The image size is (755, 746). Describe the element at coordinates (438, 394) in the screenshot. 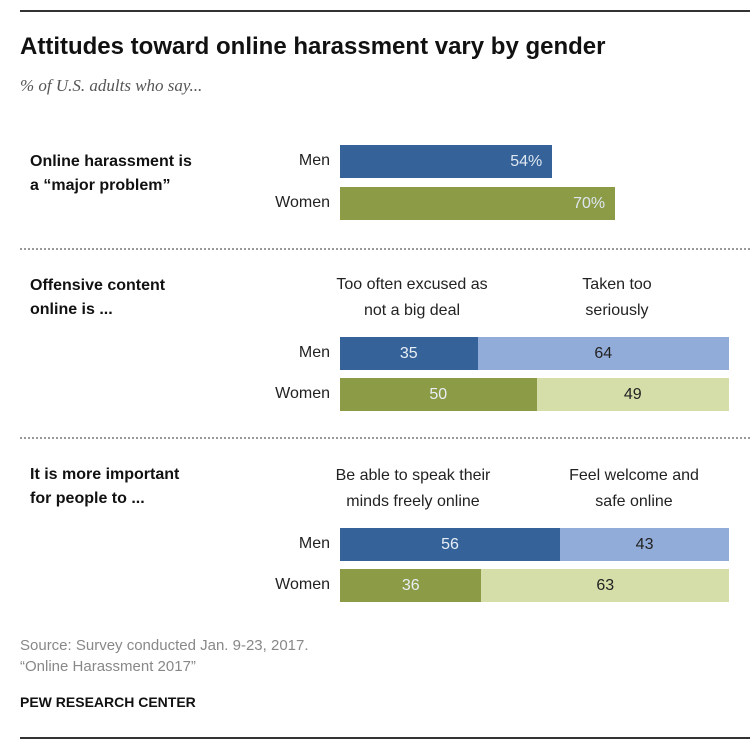

I see `bar-segment: 50` at that location.